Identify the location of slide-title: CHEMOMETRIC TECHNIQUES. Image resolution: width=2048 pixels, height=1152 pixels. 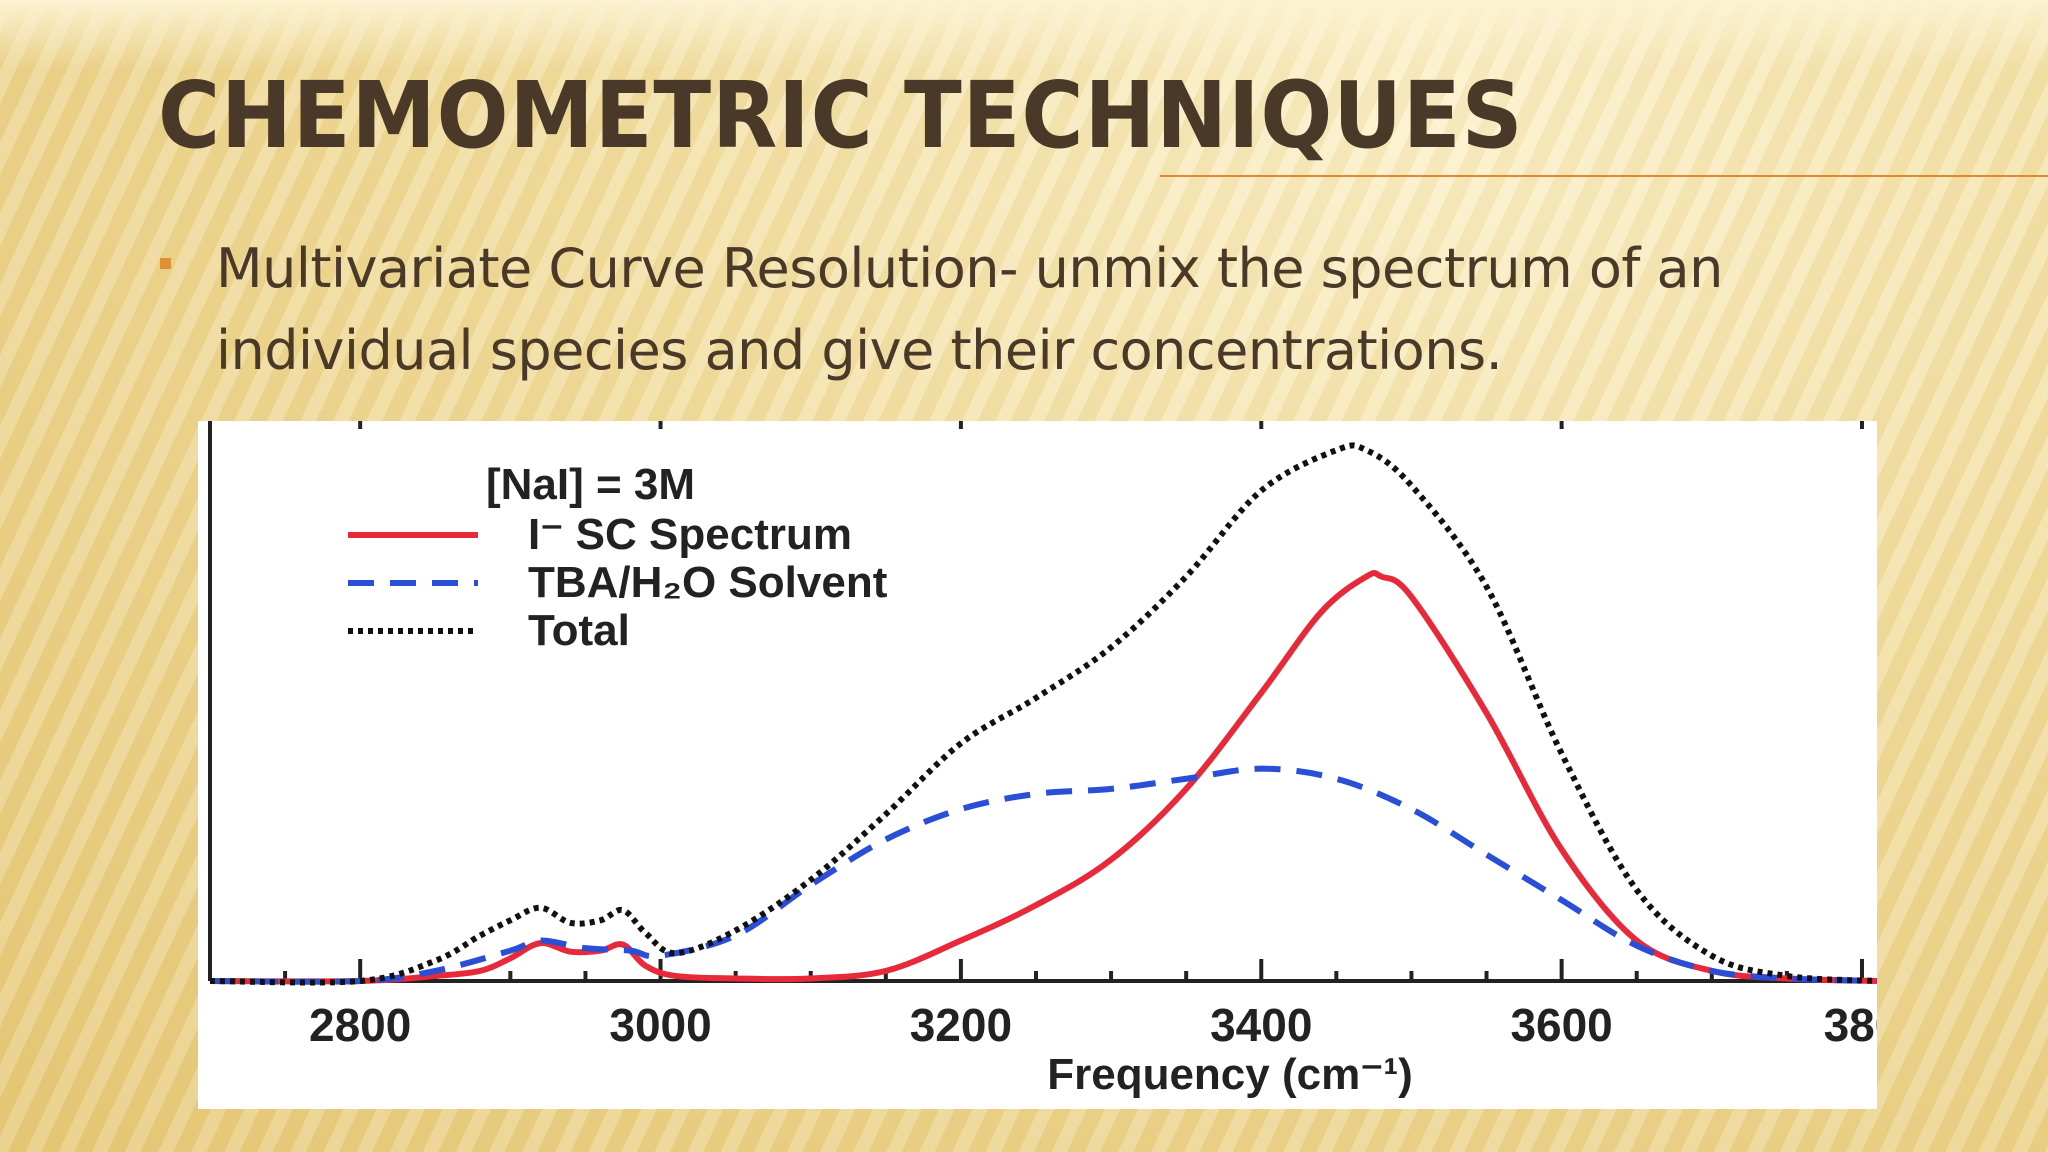
(841, 115).